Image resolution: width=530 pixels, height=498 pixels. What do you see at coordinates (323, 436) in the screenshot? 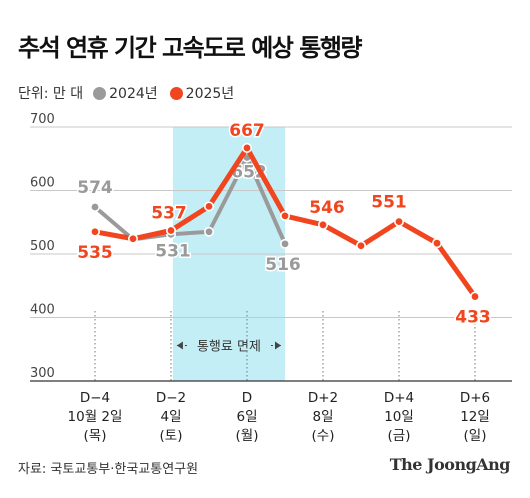
I see `x-tick-label: (수)` at bounding box center [323, 436].